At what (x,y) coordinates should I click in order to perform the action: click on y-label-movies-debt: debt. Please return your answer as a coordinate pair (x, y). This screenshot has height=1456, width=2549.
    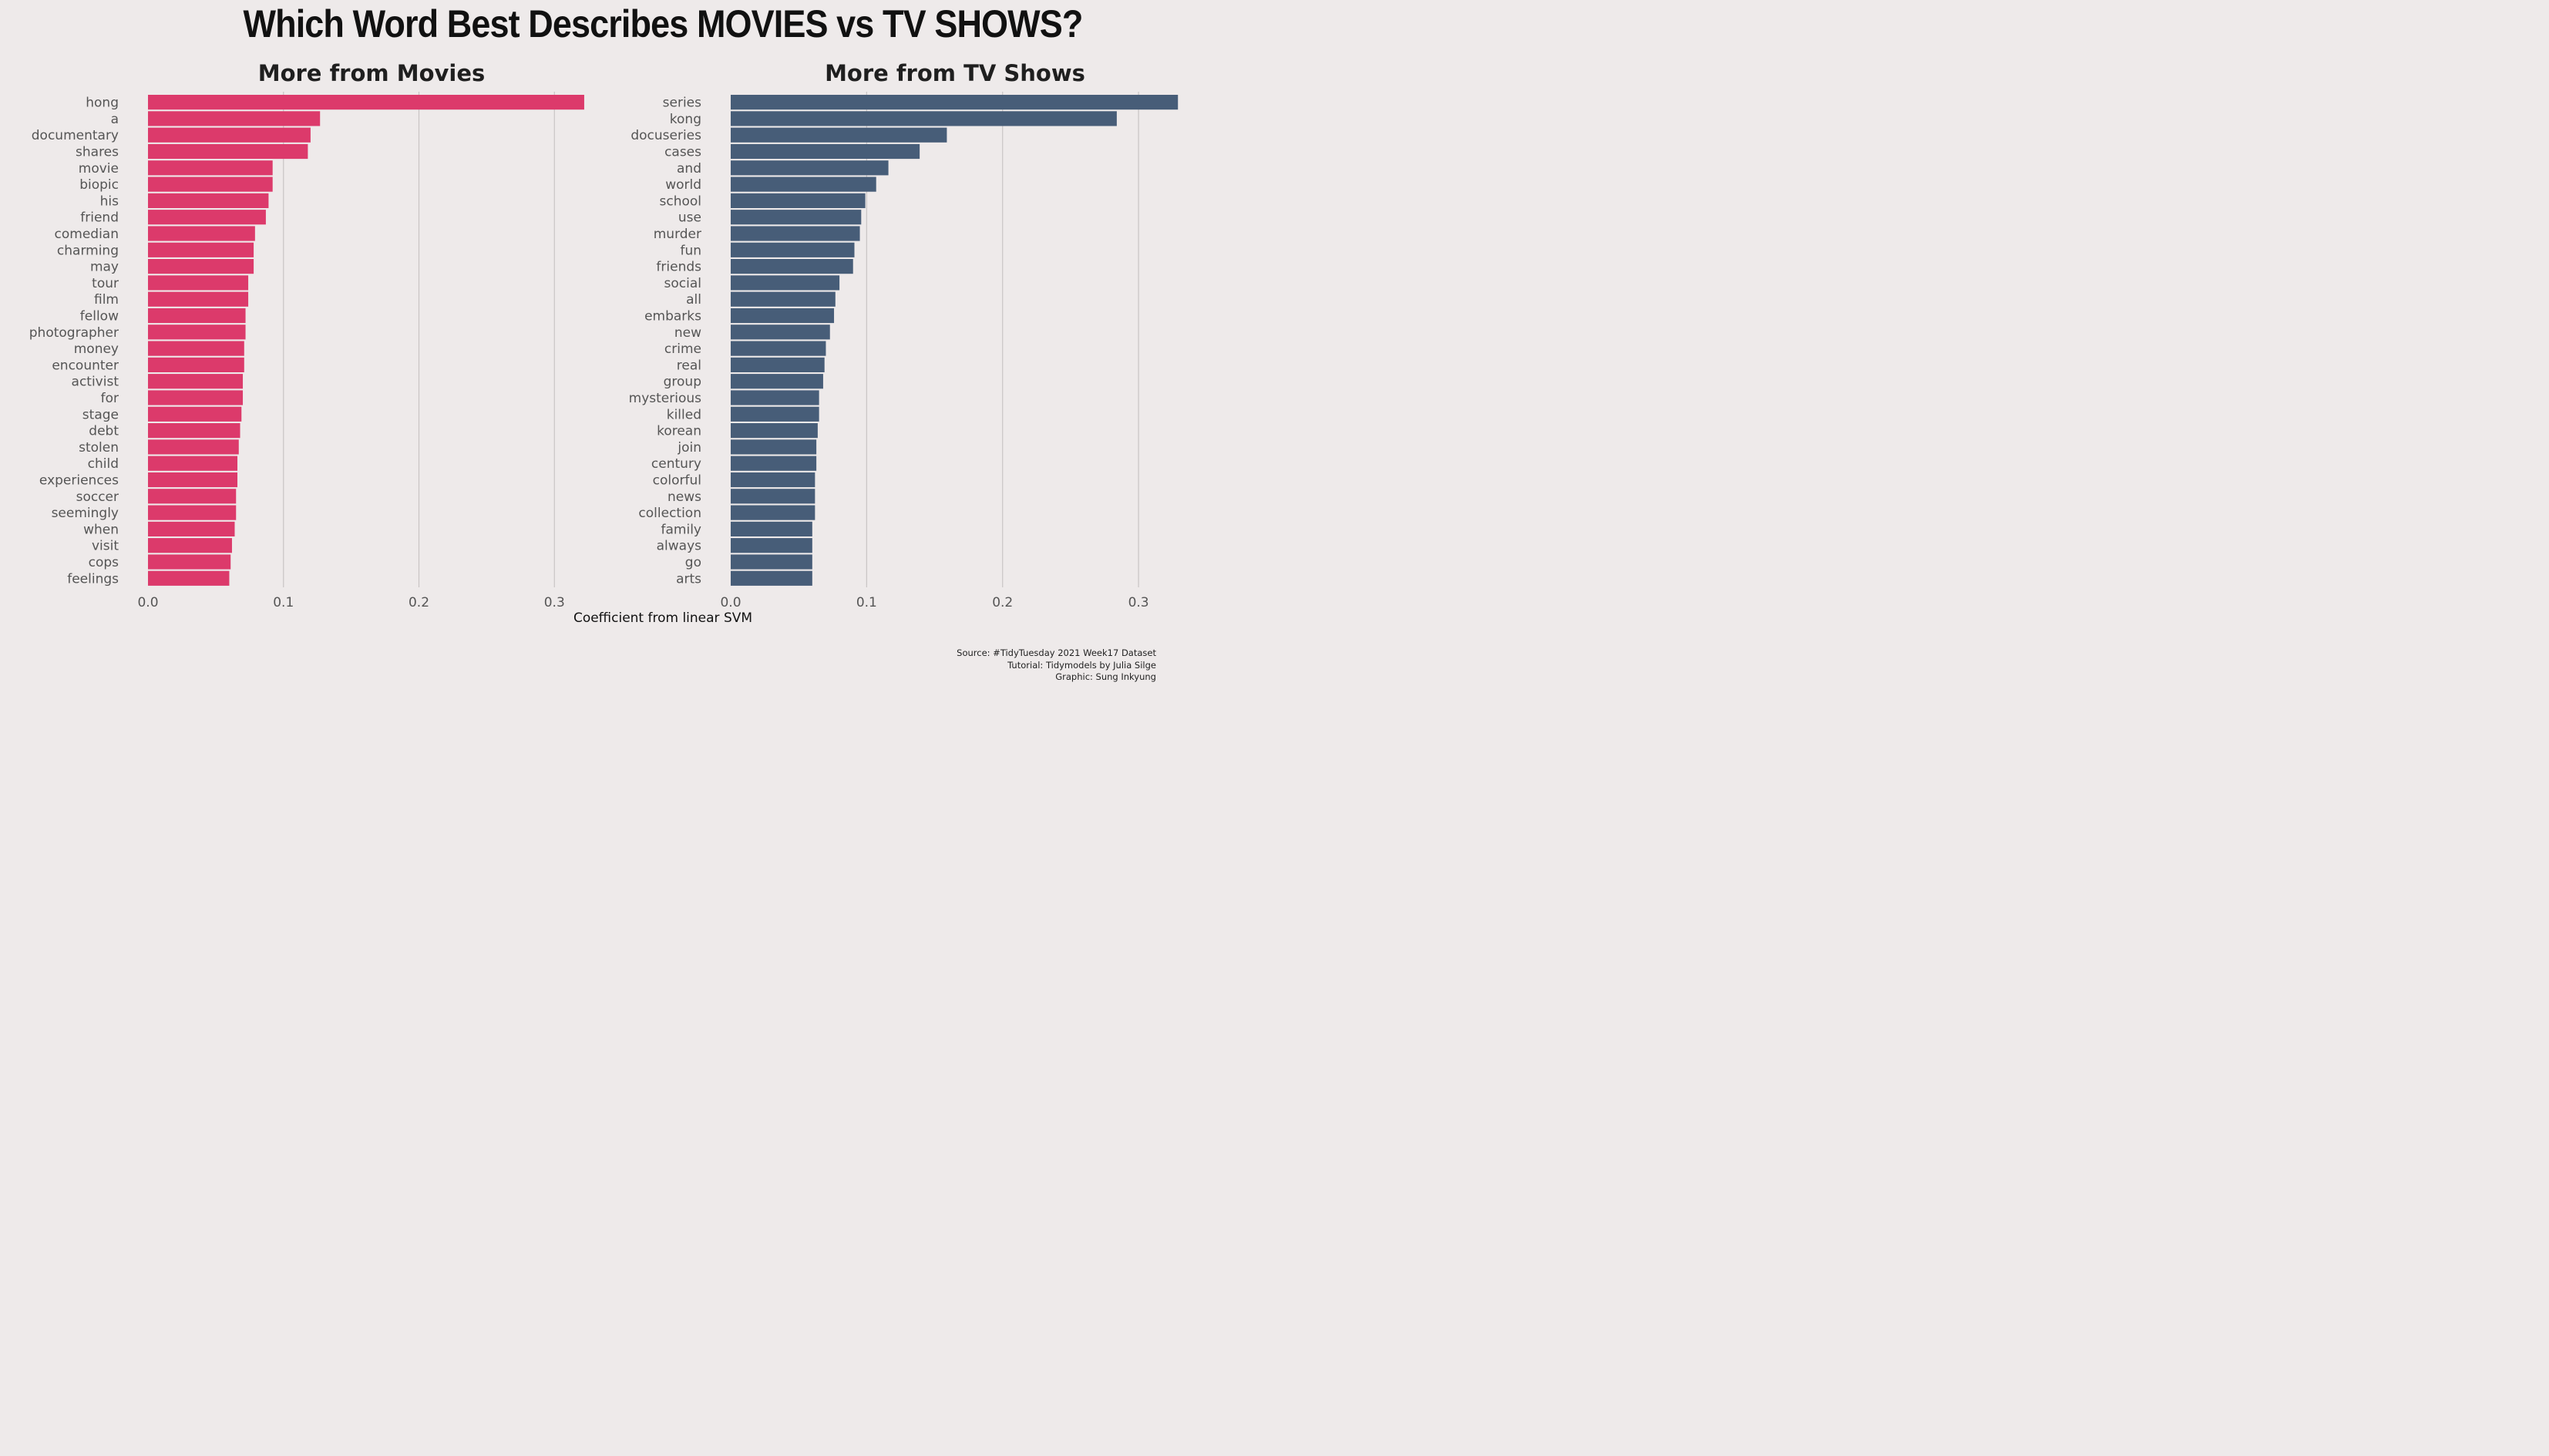
    Looking at the image, I should click on (104, 432).